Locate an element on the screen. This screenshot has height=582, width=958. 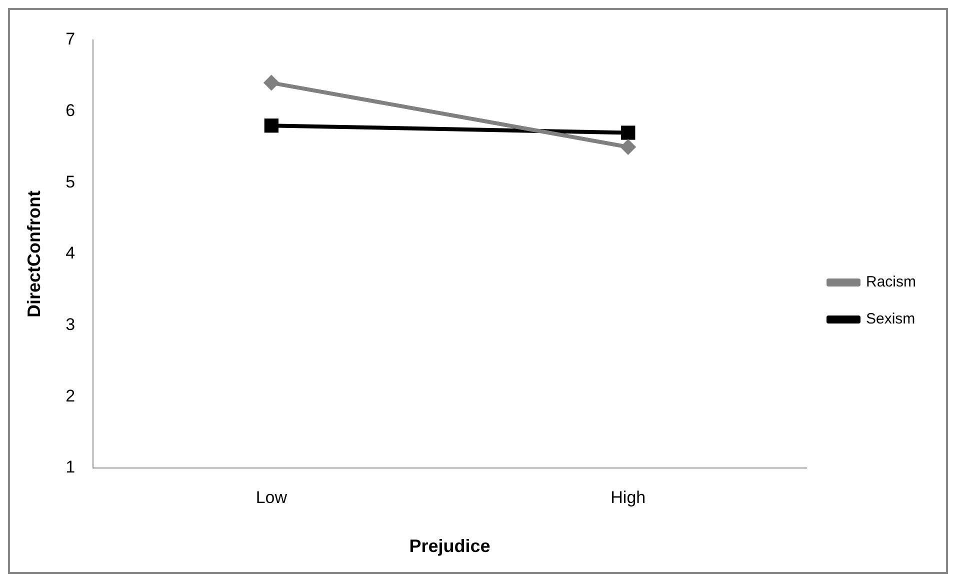
y-tick-label: 6 is located at coordinates (71, 110).